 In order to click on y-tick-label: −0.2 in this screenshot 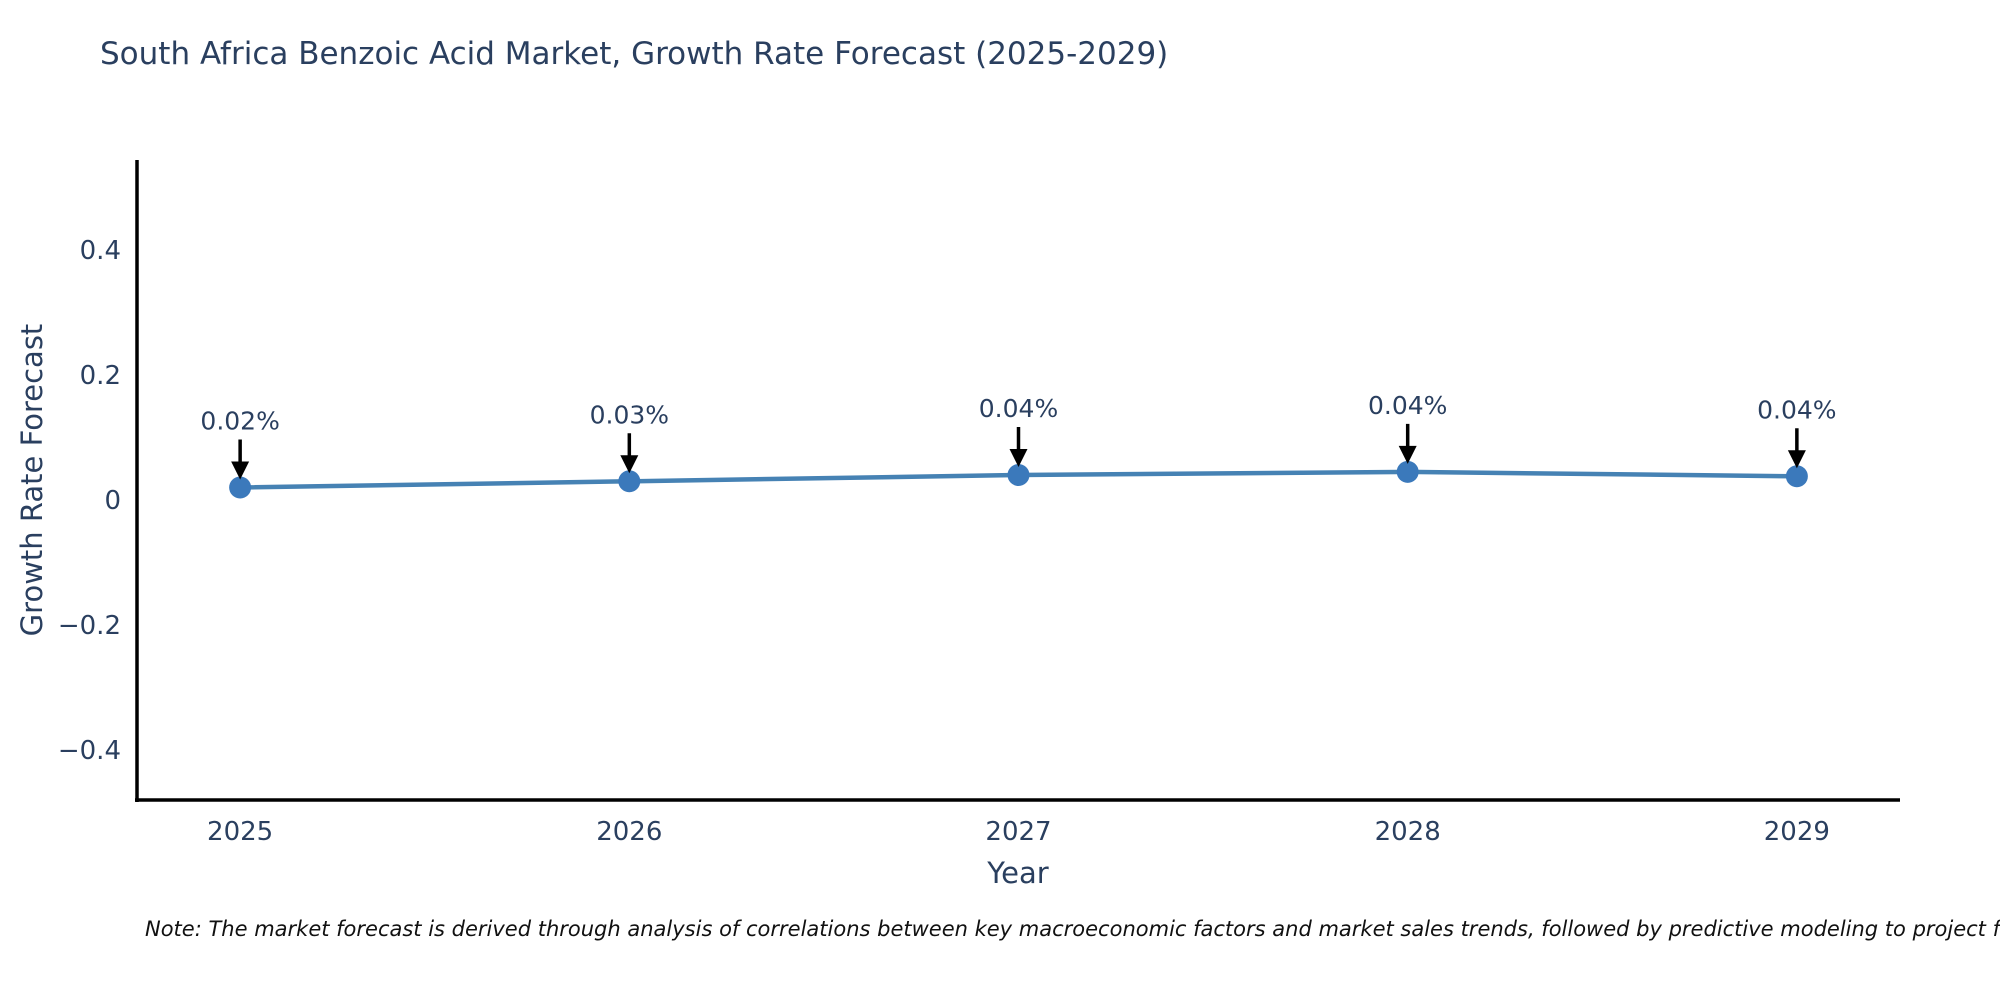, I will do `click(89, 626)`.